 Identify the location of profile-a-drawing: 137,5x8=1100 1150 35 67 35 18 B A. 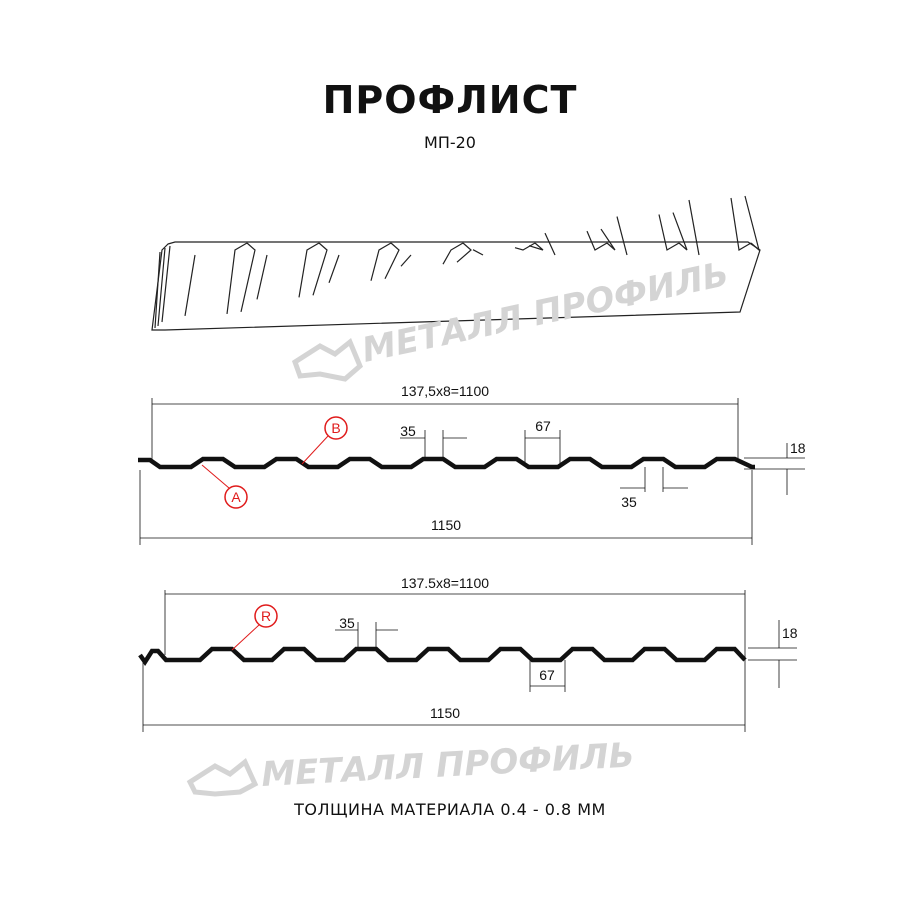
(472, 464).